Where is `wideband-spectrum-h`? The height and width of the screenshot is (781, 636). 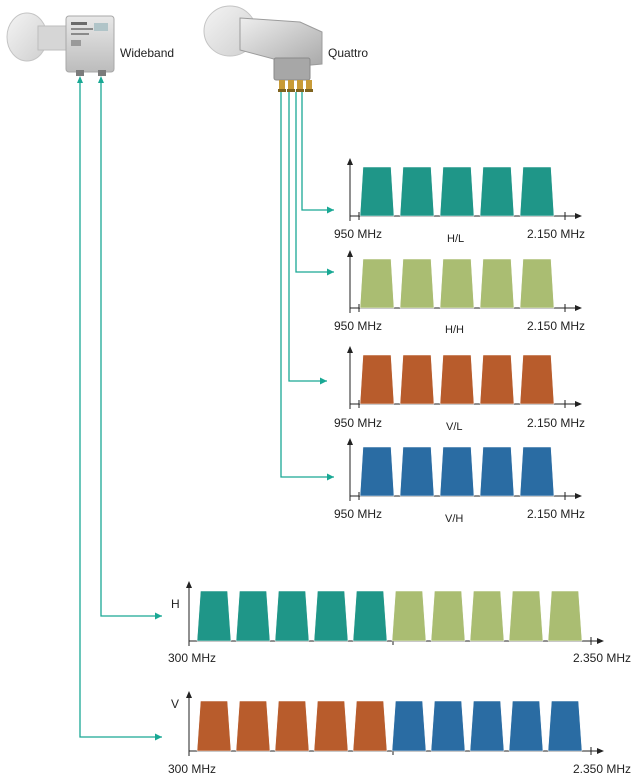
wideband-spectrum-h is located at coordinates (395, 613).